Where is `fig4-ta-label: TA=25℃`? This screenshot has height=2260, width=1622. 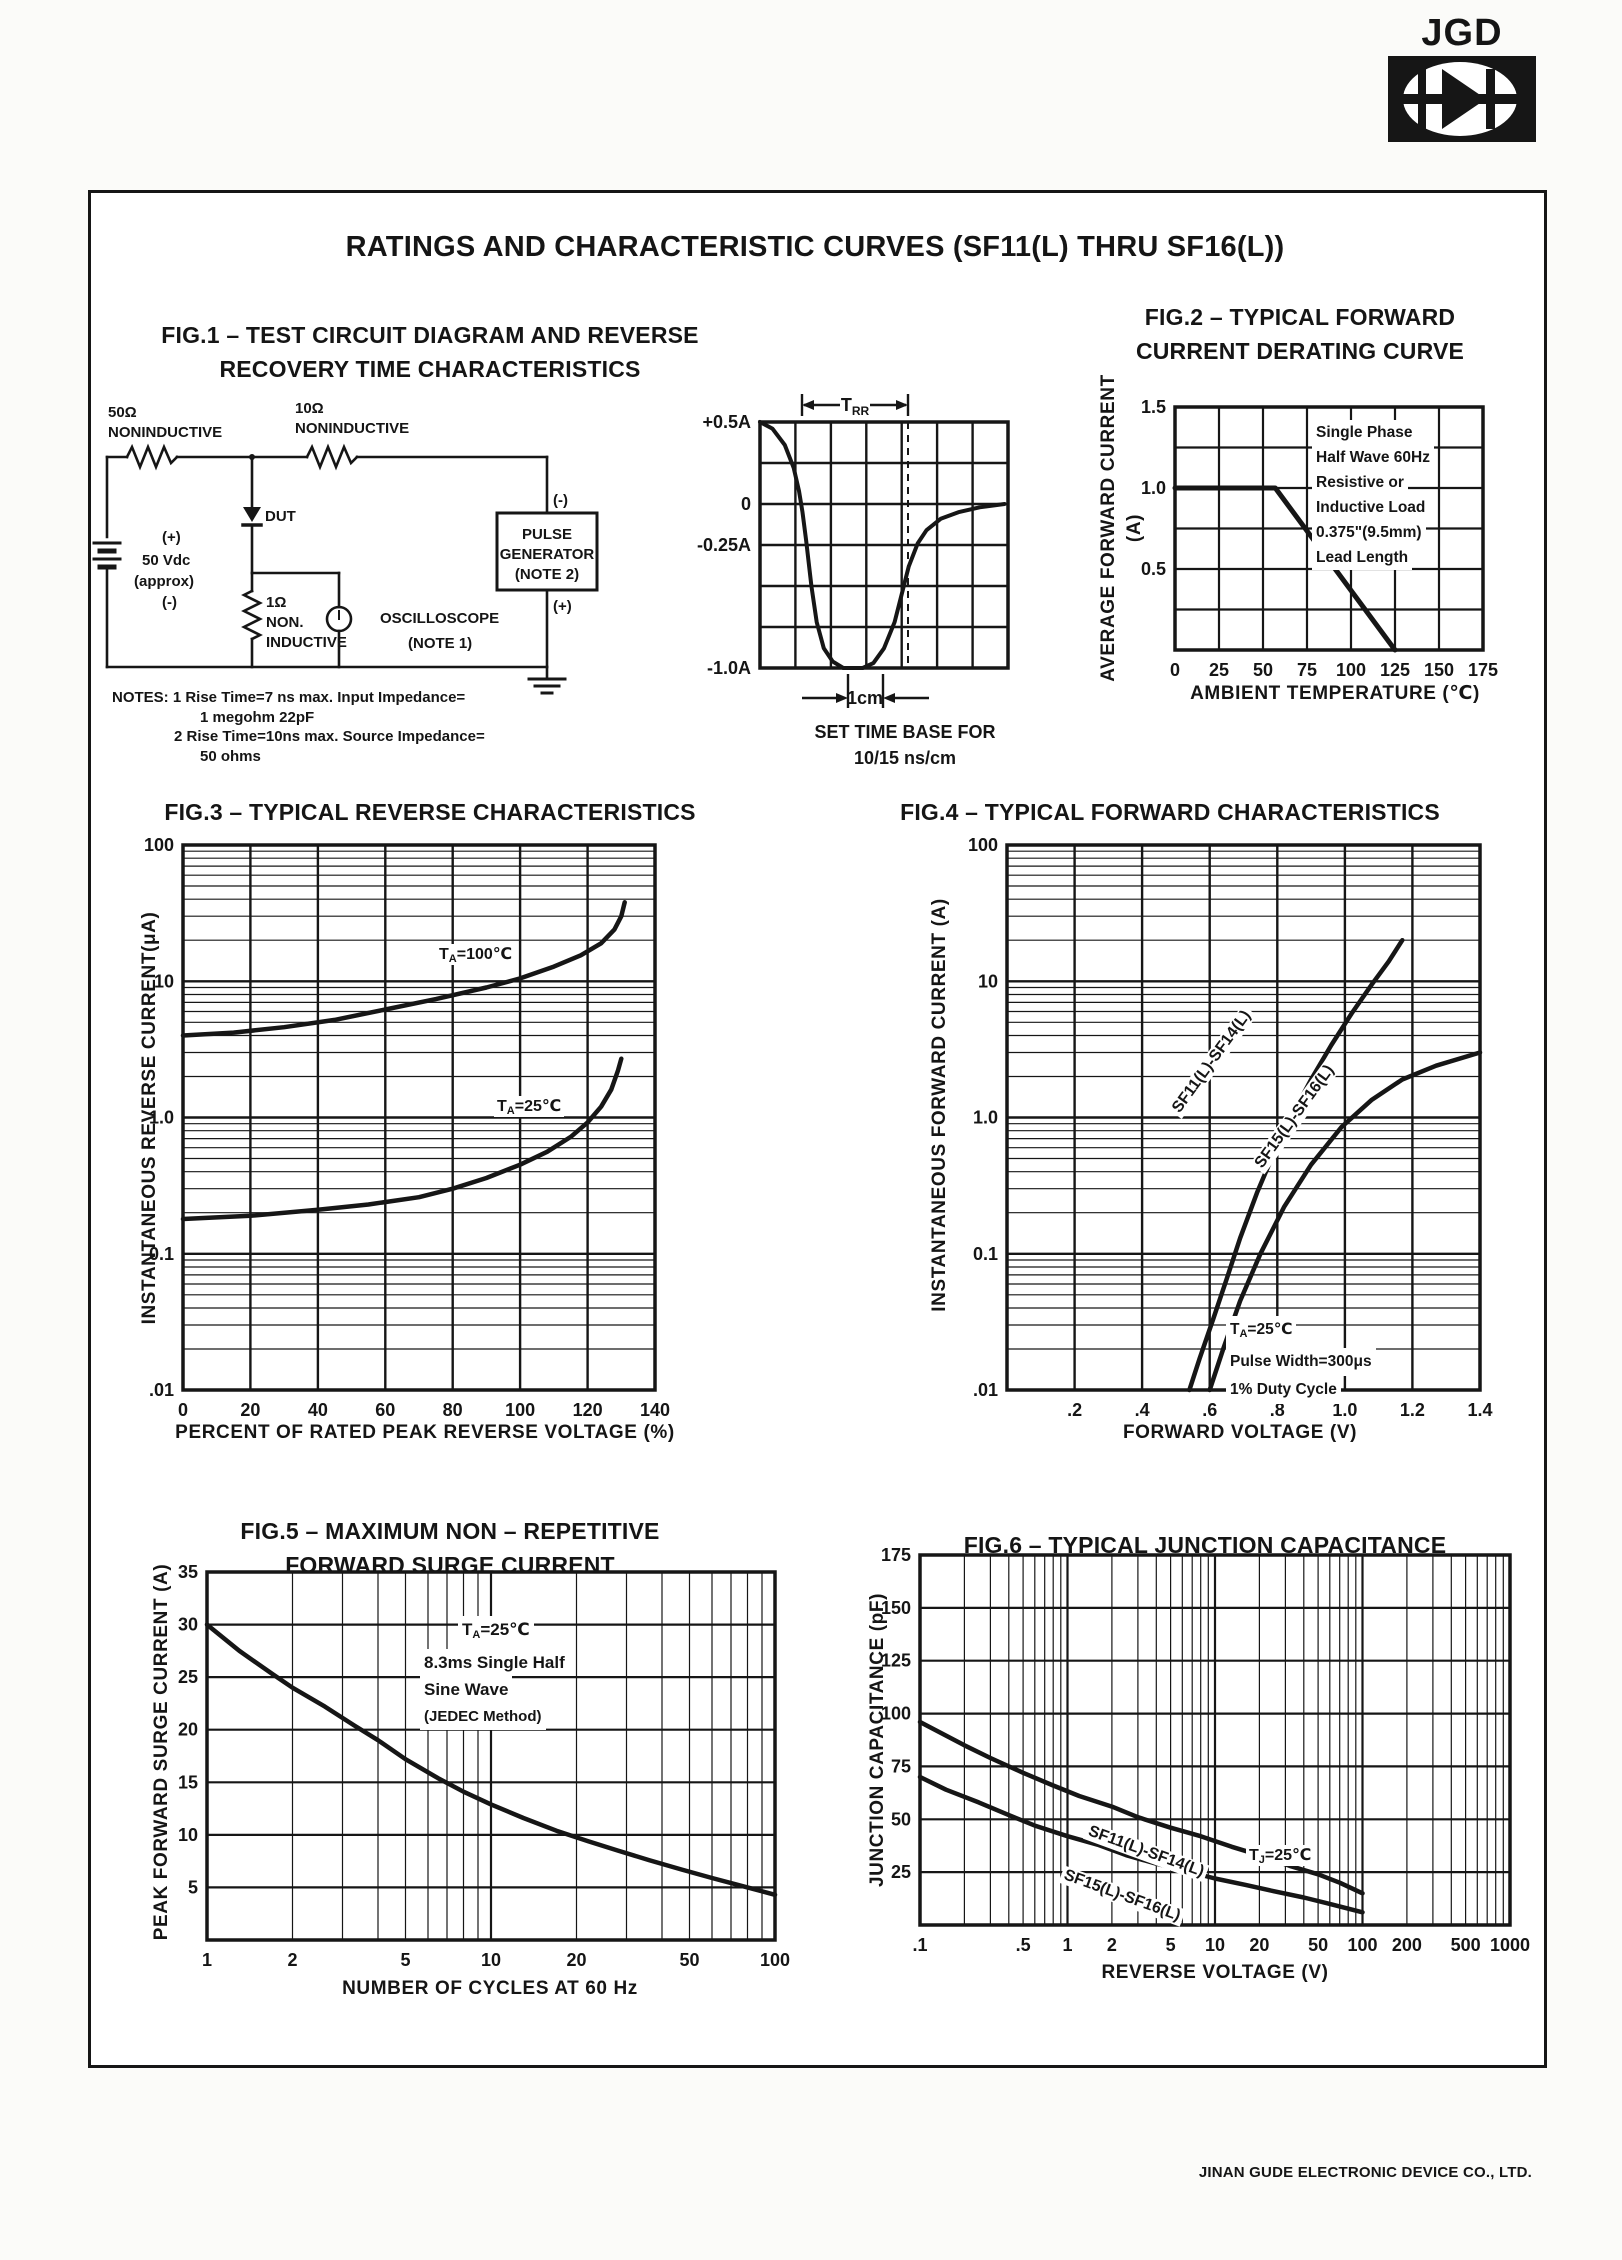 fig4-ta-label: TA=25℃ is located at coordinates (1261, 1332).